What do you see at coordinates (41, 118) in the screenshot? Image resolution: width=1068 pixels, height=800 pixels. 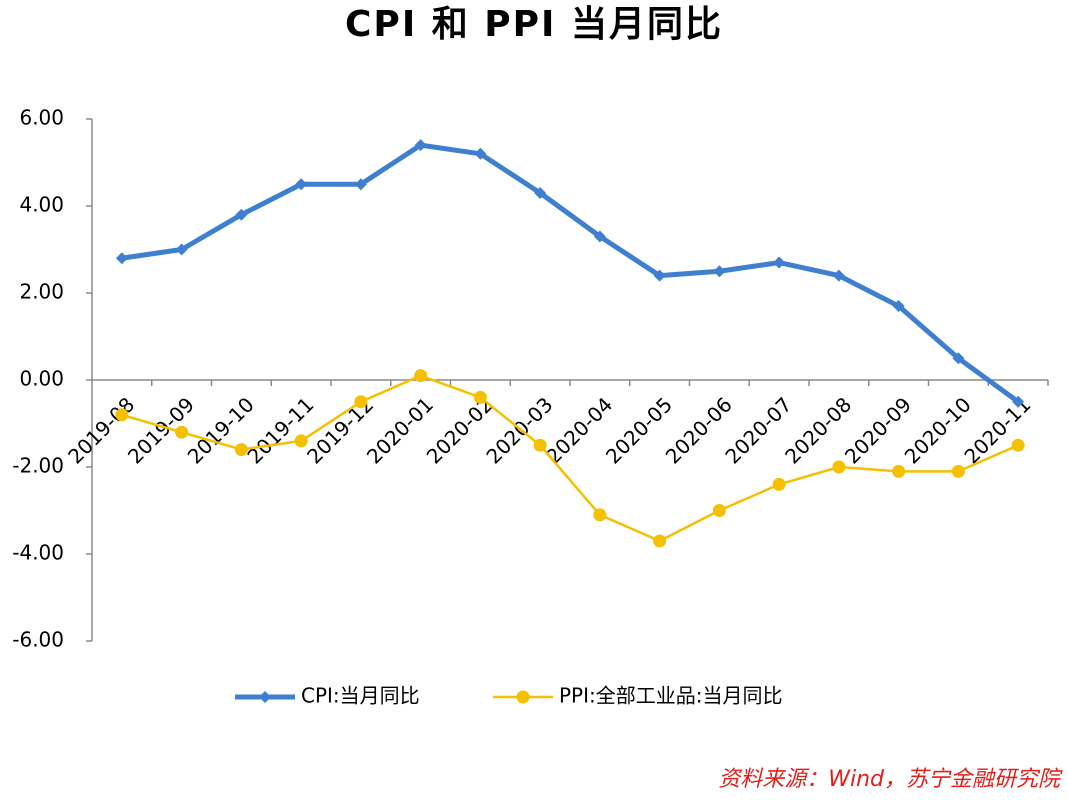 I see `y-tick-label: 6.00` at bounding box center [41, 118].